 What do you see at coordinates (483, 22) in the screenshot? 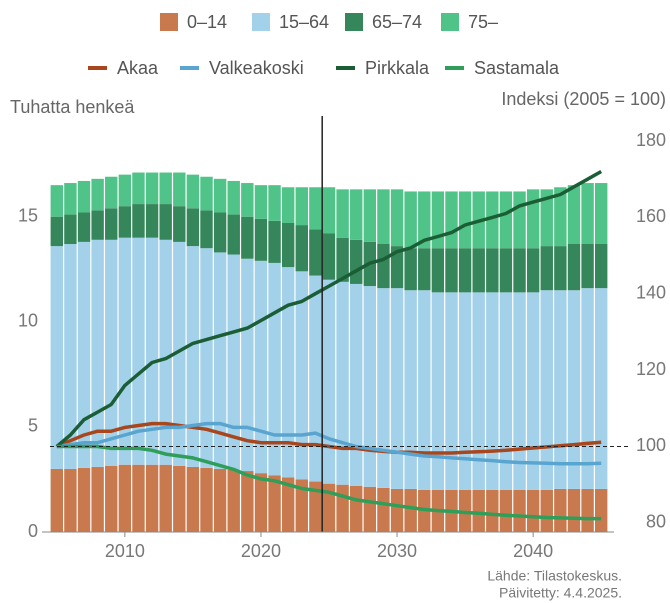
I see `legend-label: 75–` at bounding box center [483, 22].